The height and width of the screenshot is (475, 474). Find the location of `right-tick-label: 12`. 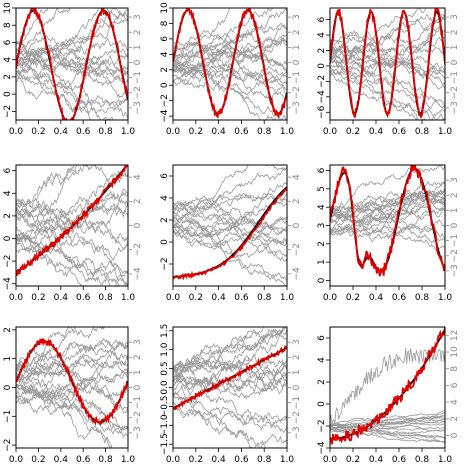

right-tick-label: 12 is located at coordinates (455, 335).